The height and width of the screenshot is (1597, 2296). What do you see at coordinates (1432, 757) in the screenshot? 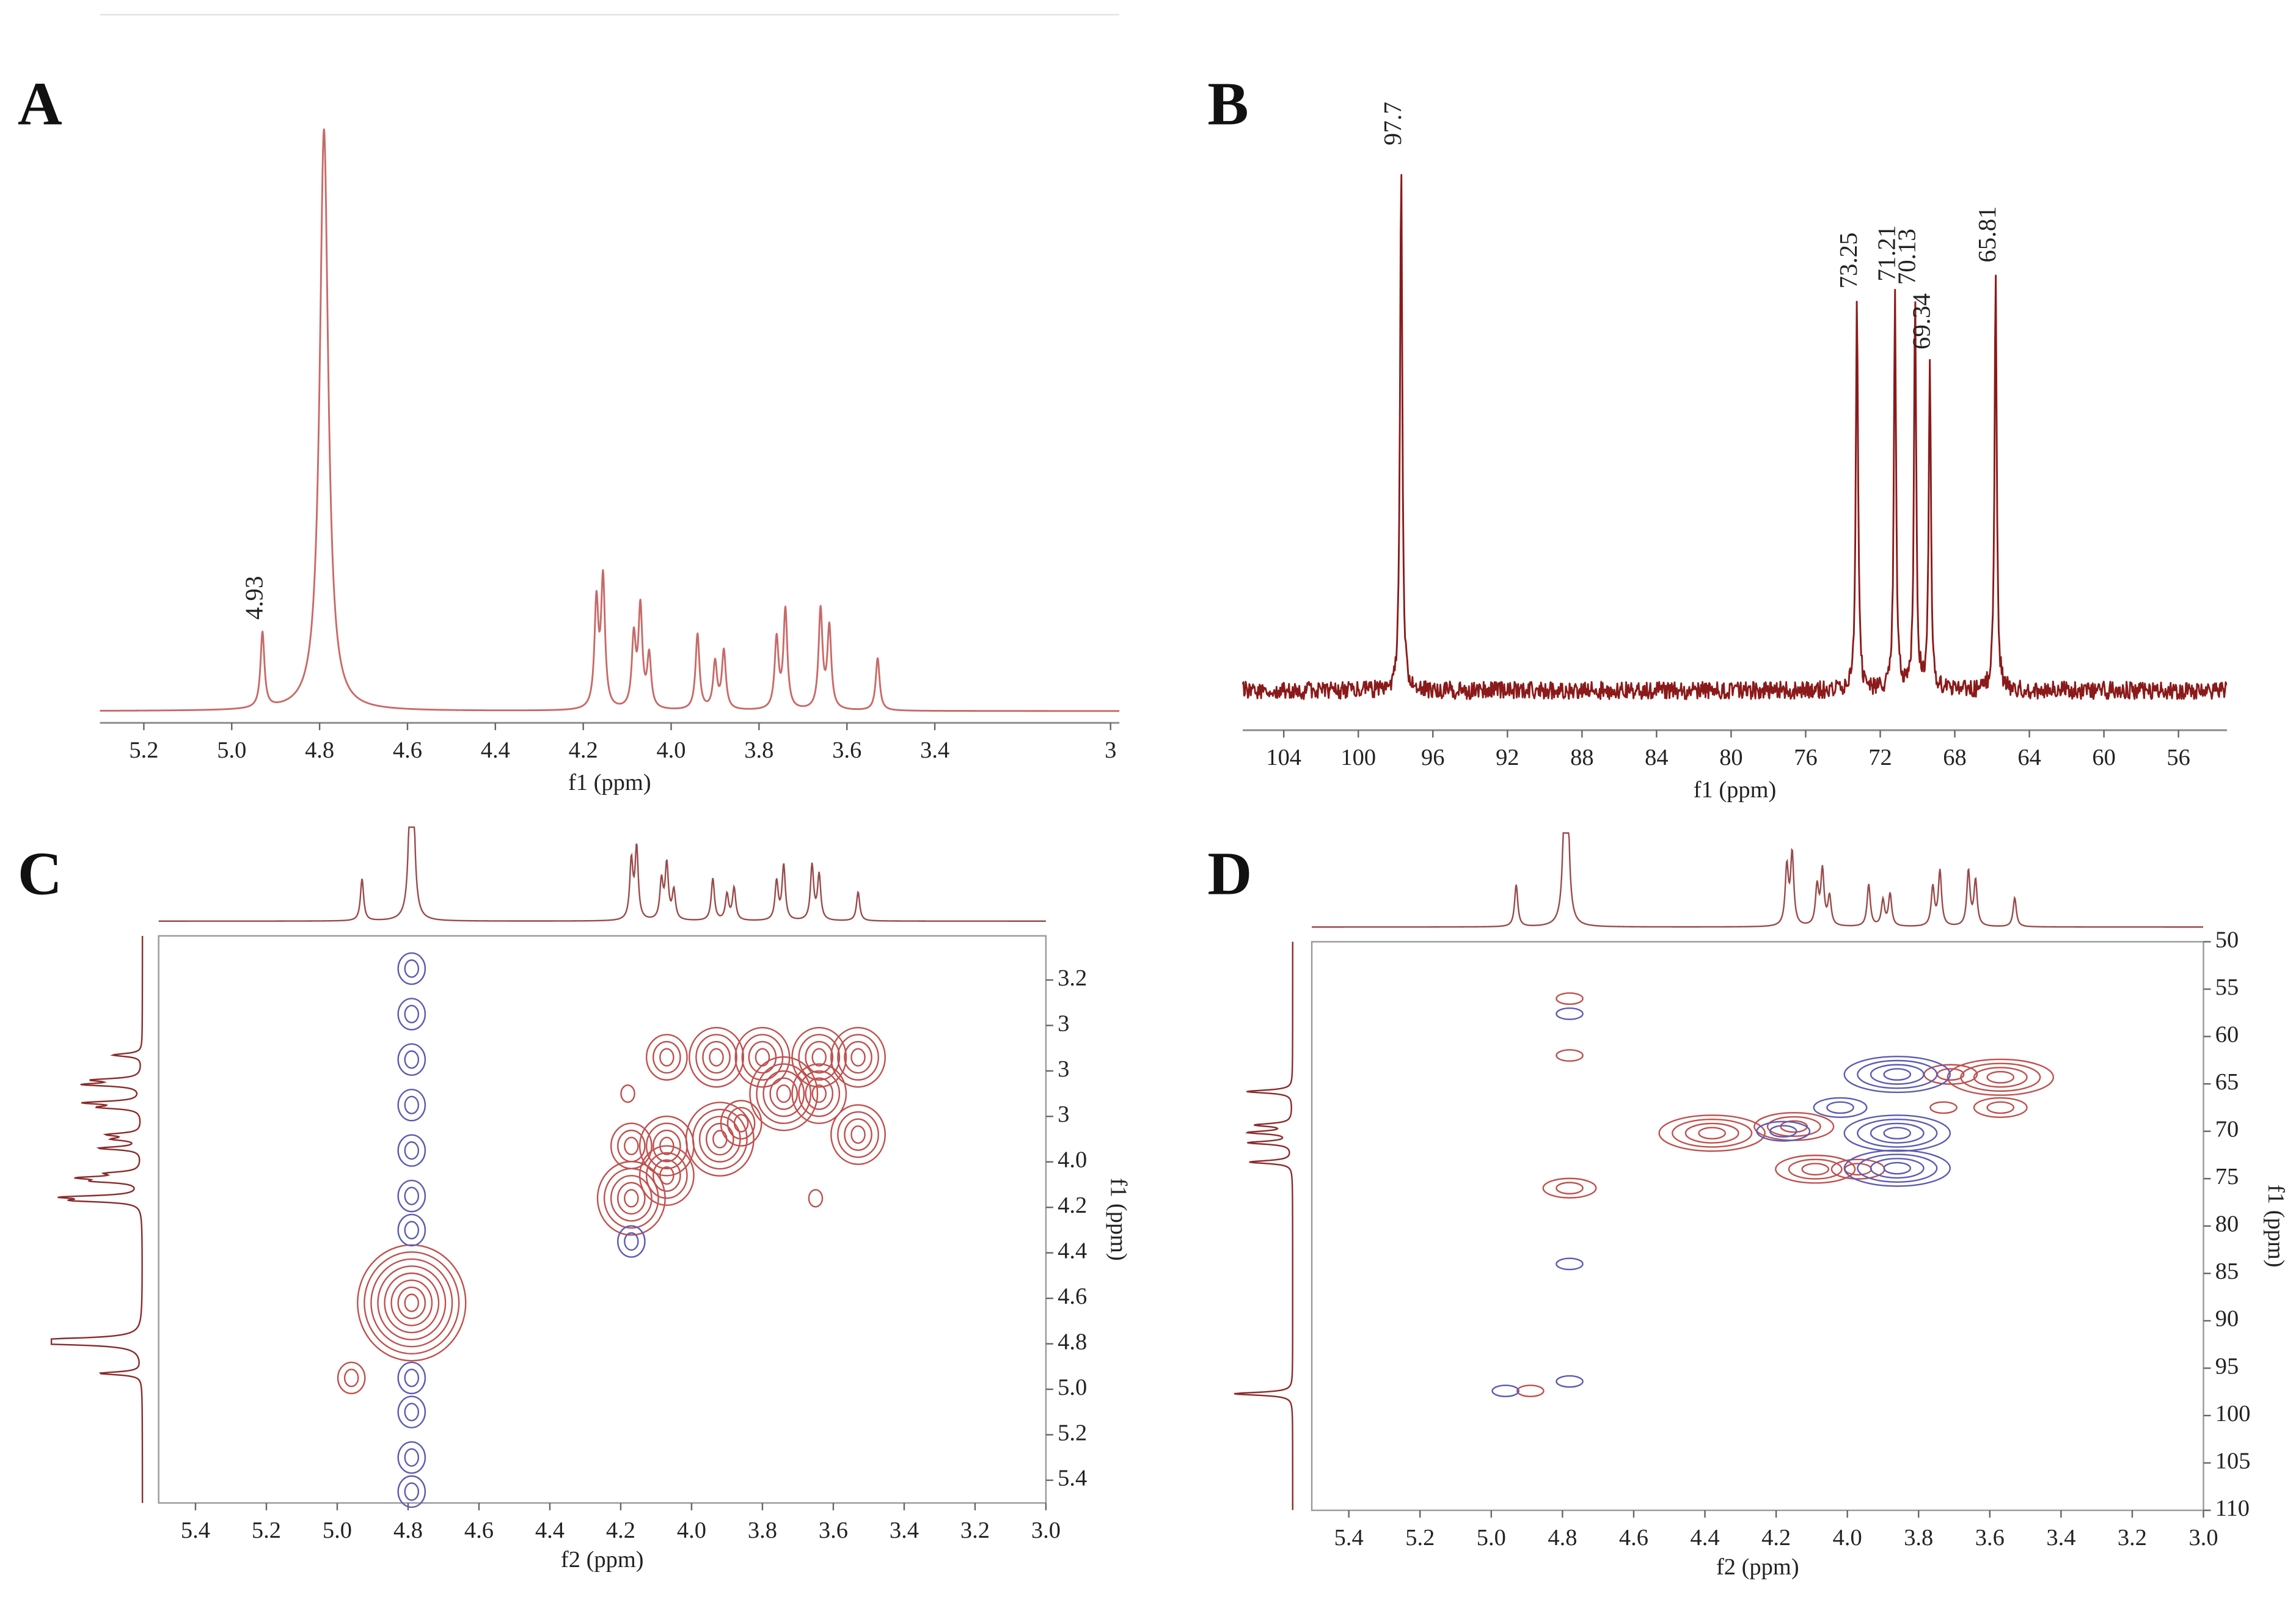
I see `x-tick-label: 96` at bounding box center [1432, 757].